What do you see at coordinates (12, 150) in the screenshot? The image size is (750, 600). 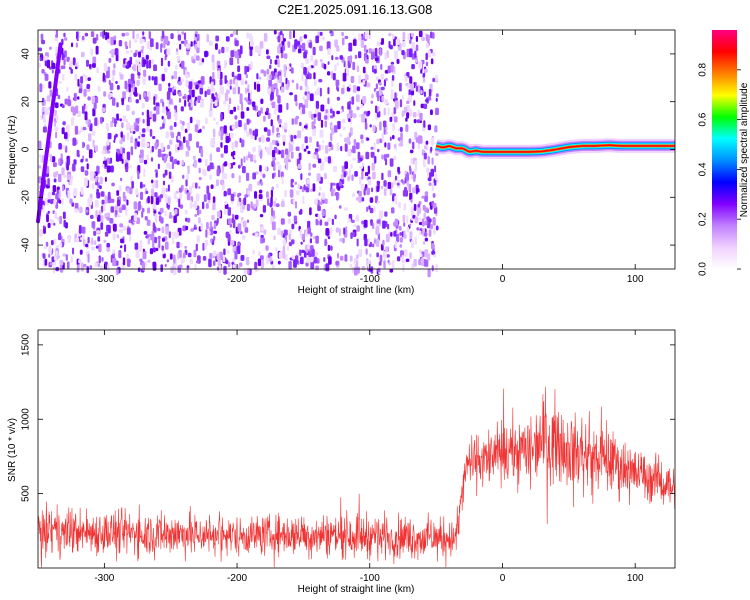 I see `spectrogram-y-axis-label: Frequency (Hz)` at bounding box center [12, 150].